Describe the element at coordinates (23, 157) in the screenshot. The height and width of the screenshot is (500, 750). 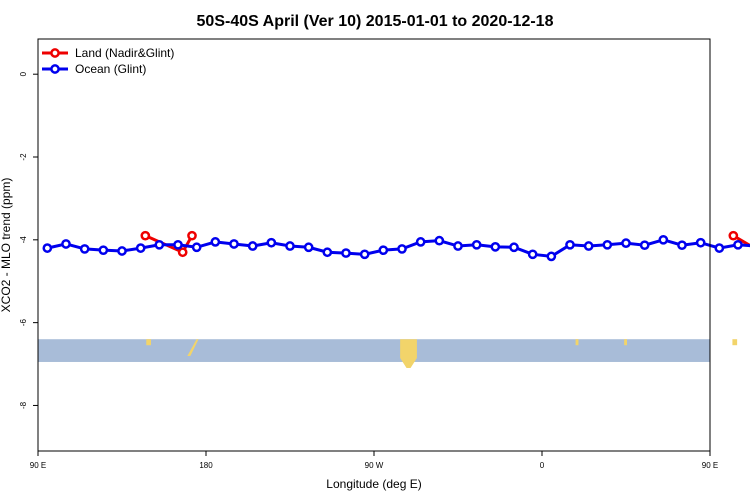
I see `y-tick-label: -2` at that location.